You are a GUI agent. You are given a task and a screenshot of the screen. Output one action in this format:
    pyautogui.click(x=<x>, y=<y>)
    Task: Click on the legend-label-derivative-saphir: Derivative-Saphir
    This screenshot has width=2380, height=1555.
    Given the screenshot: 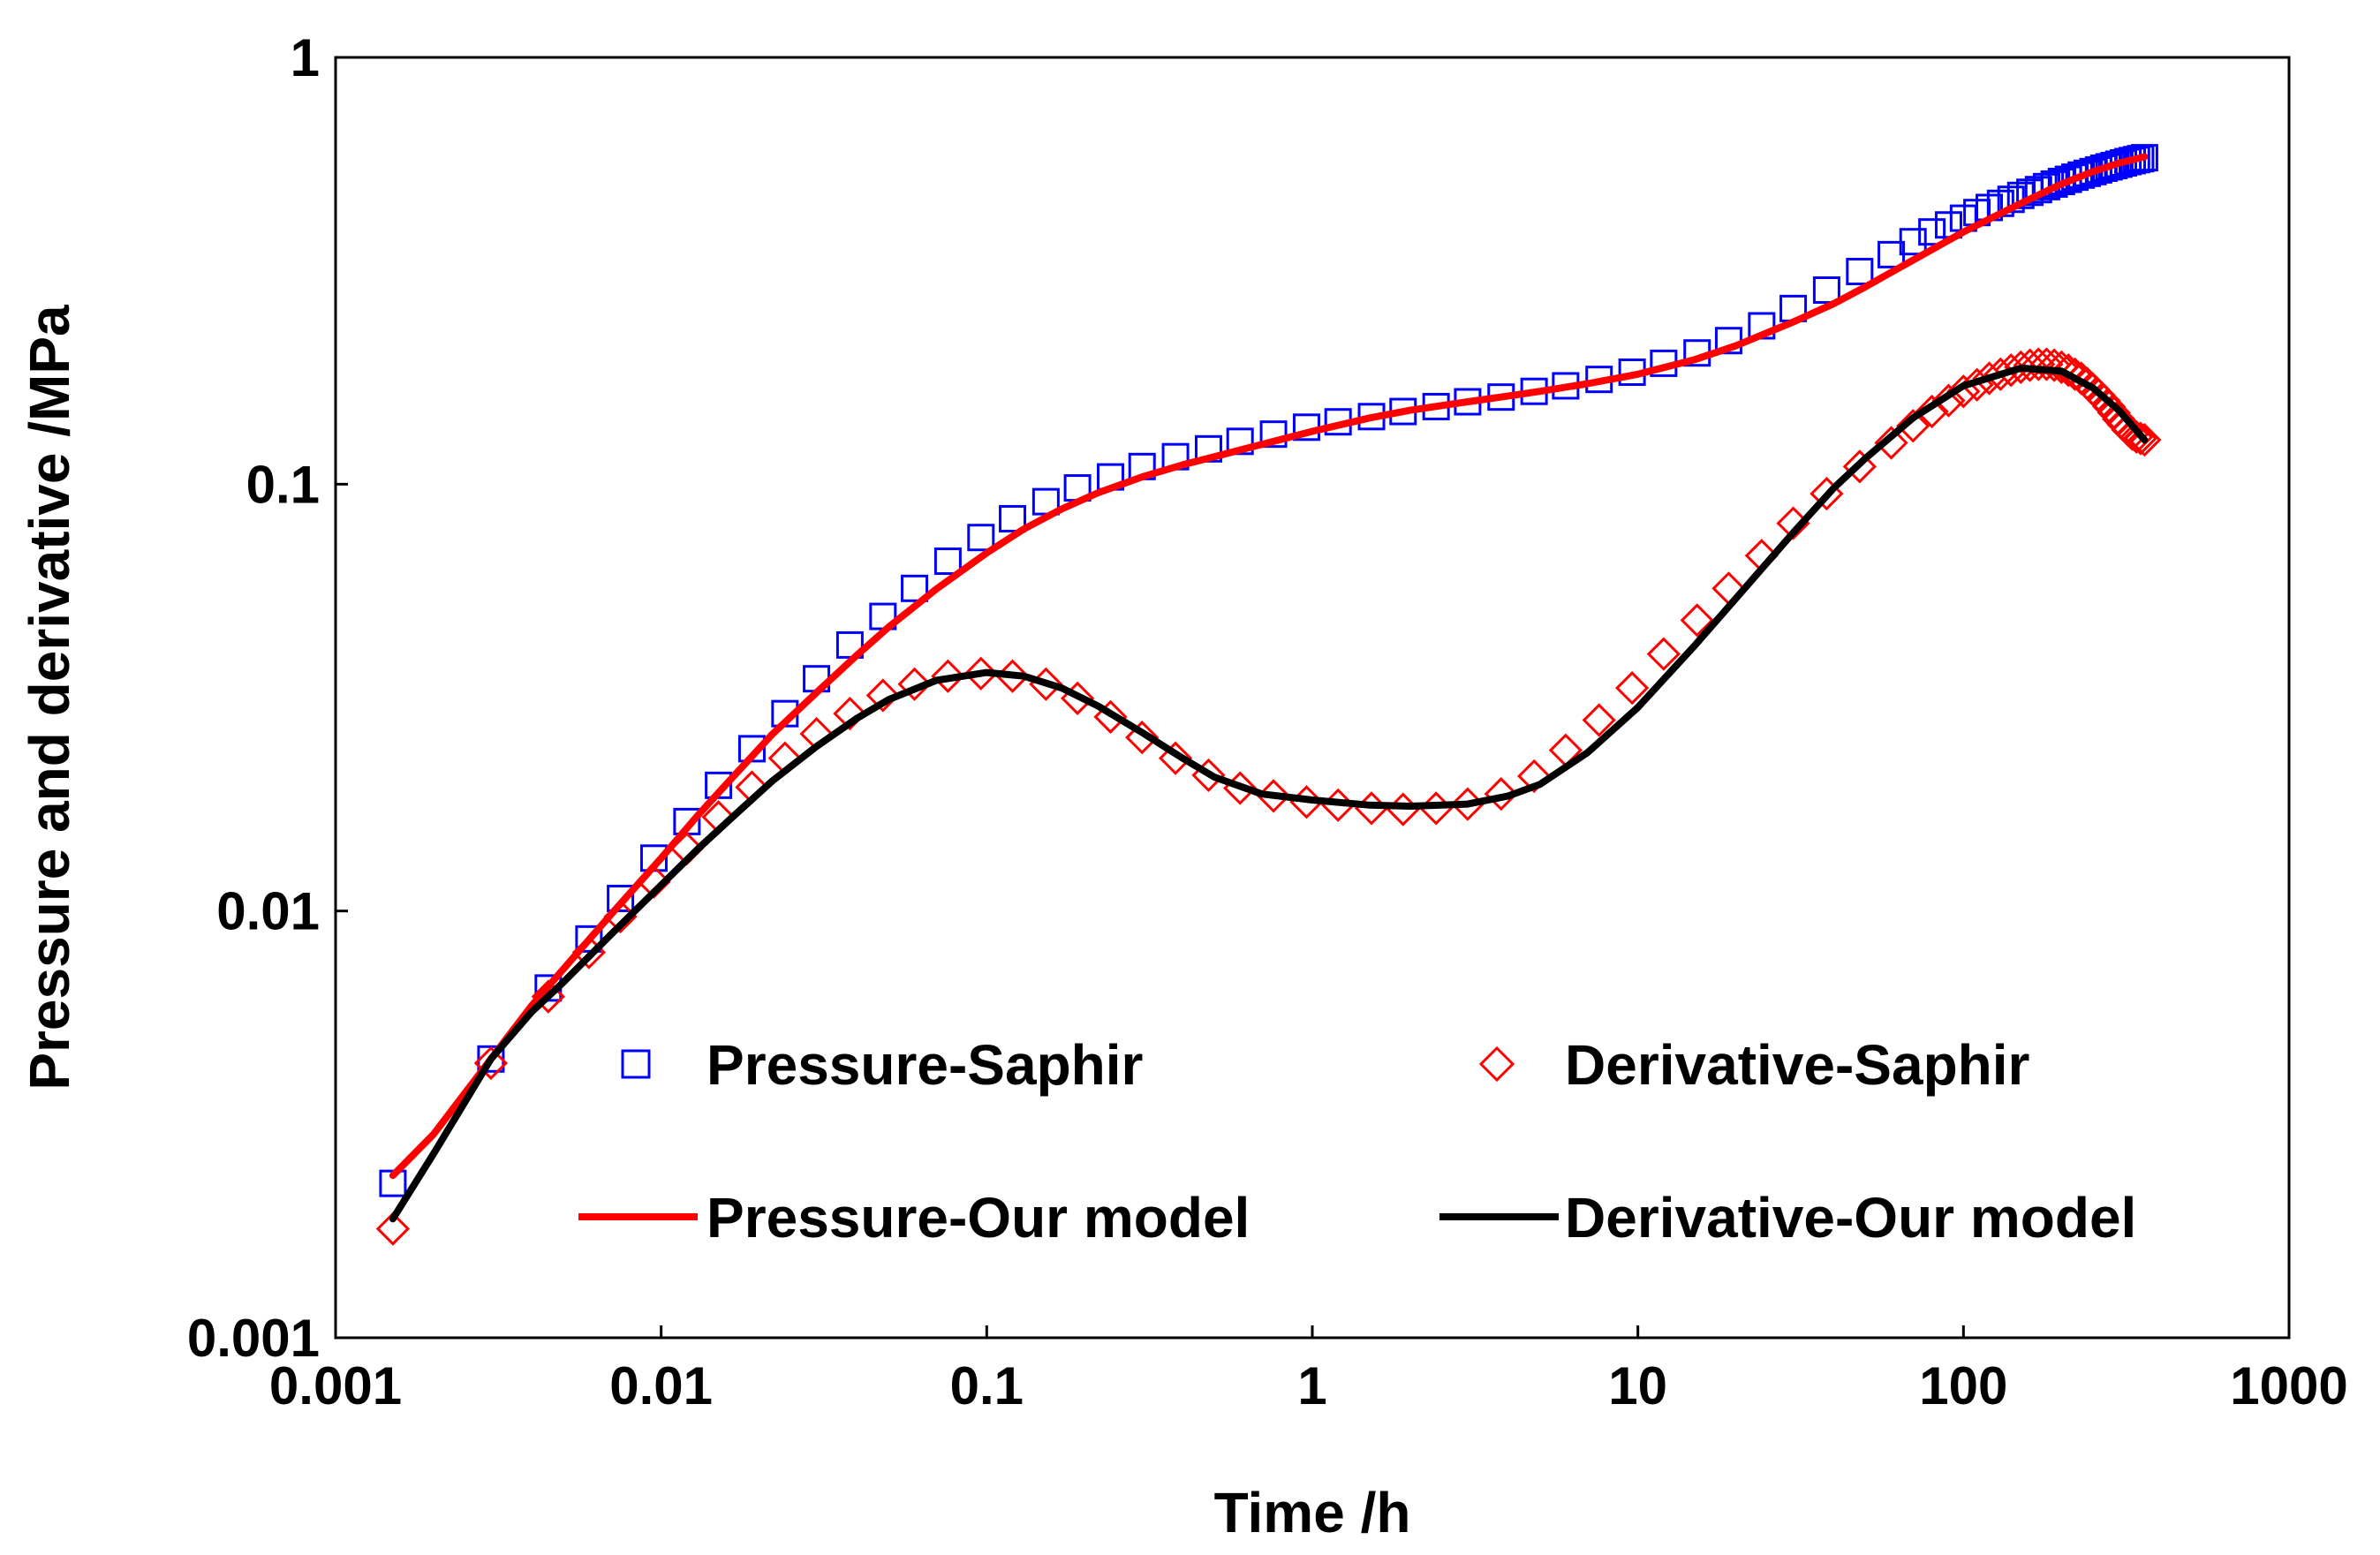 What is the action you would take?
    pyautogui.click(x=1797, y=1065)
    